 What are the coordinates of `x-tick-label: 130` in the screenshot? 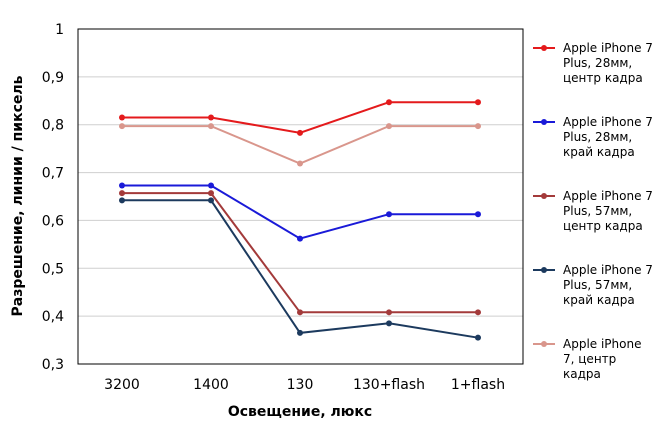 It's located at (300, 385).